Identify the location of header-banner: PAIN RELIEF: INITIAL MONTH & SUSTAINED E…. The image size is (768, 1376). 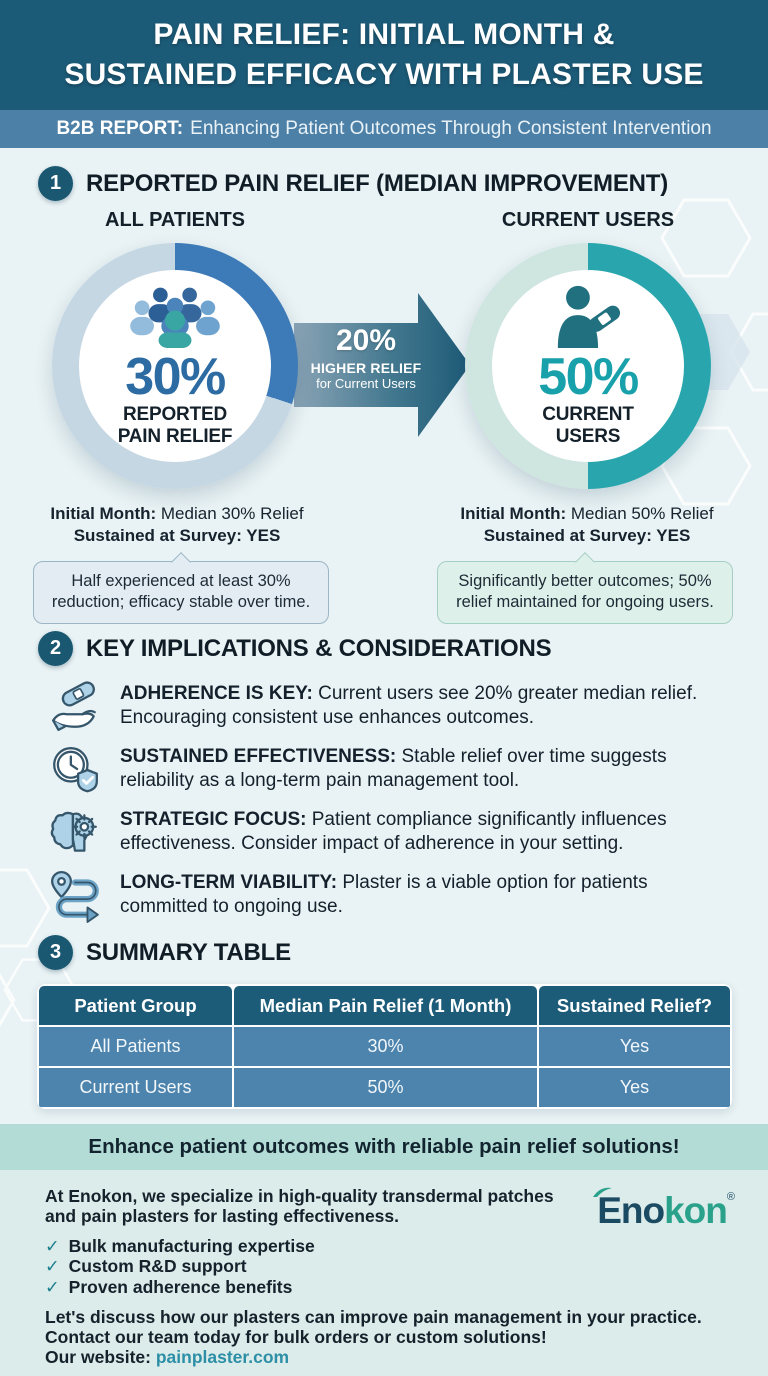
(384, 55).